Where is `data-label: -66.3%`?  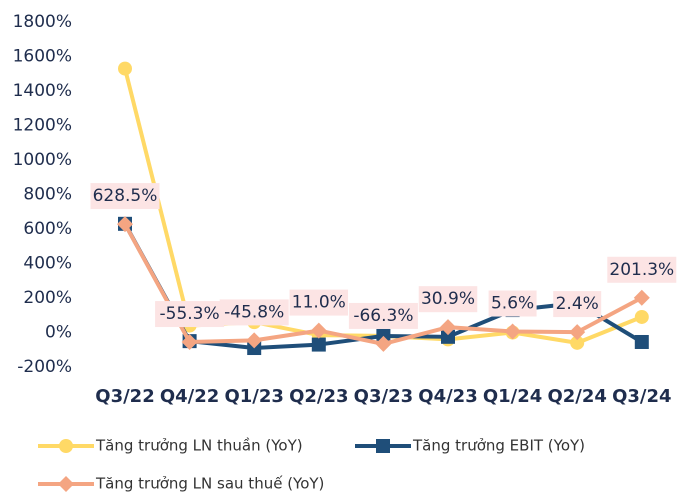 data-label: -66.3% is located at coordinates (383, 316).